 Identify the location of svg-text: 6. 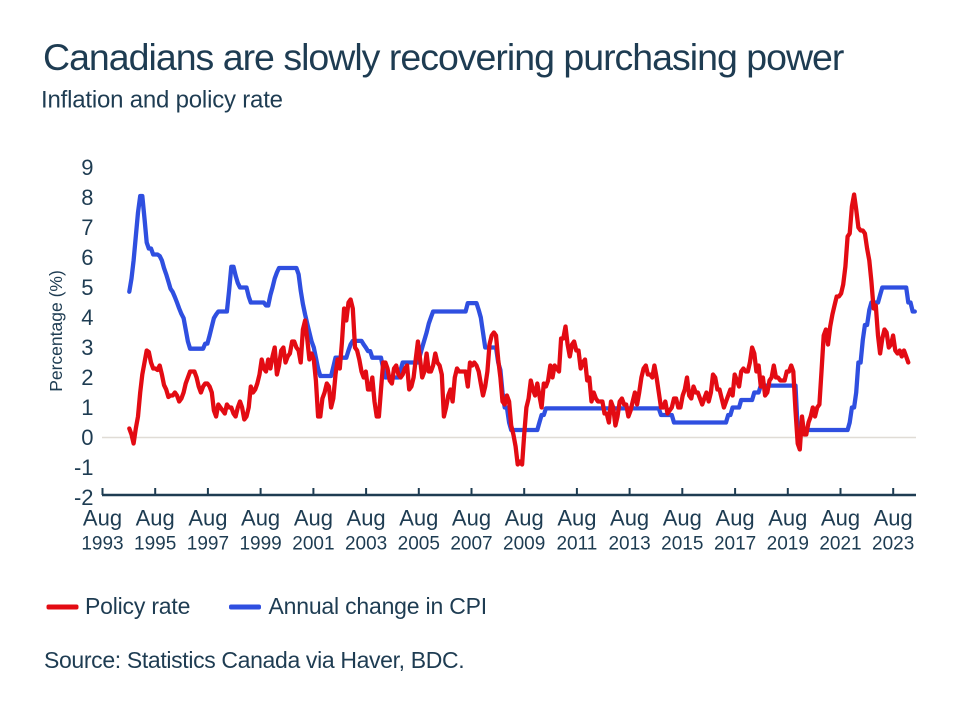
(87, 257).